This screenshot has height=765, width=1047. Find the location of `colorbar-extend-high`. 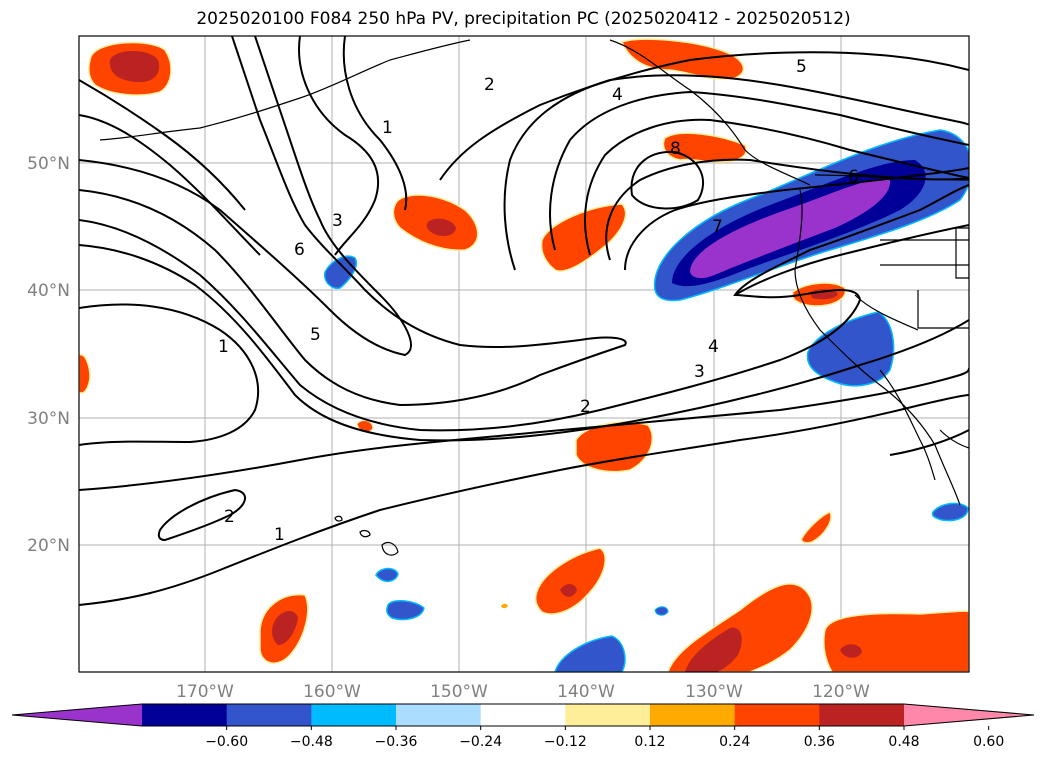

colorbar-extend-high is located at coordinates (969, 715).